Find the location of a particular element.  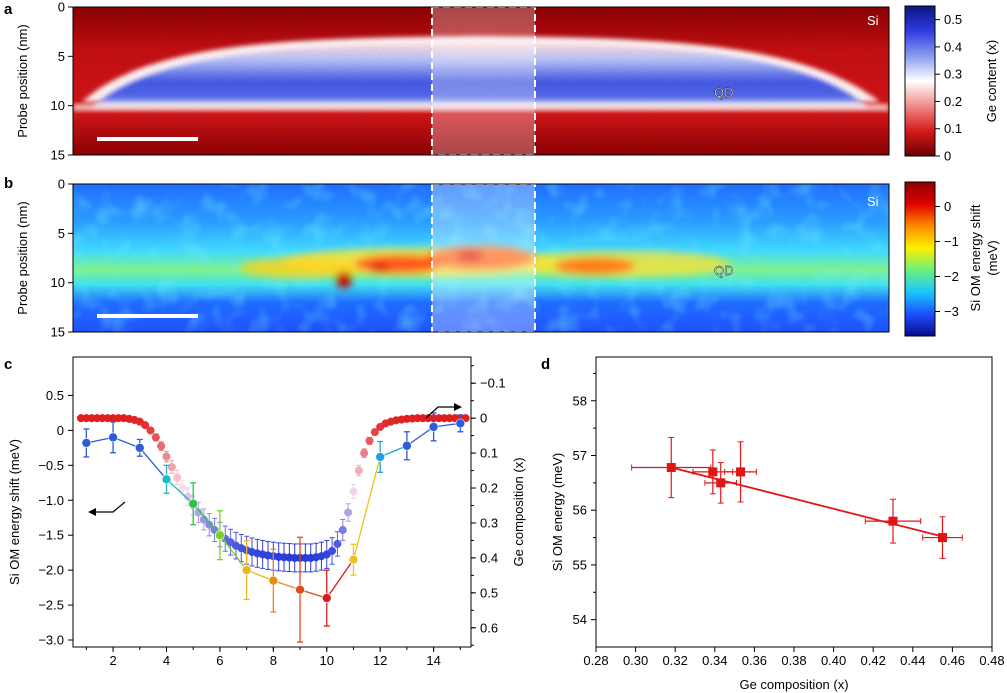

panel-c-ytick-right-label: 0.4 is located at coordinates (489, 557).